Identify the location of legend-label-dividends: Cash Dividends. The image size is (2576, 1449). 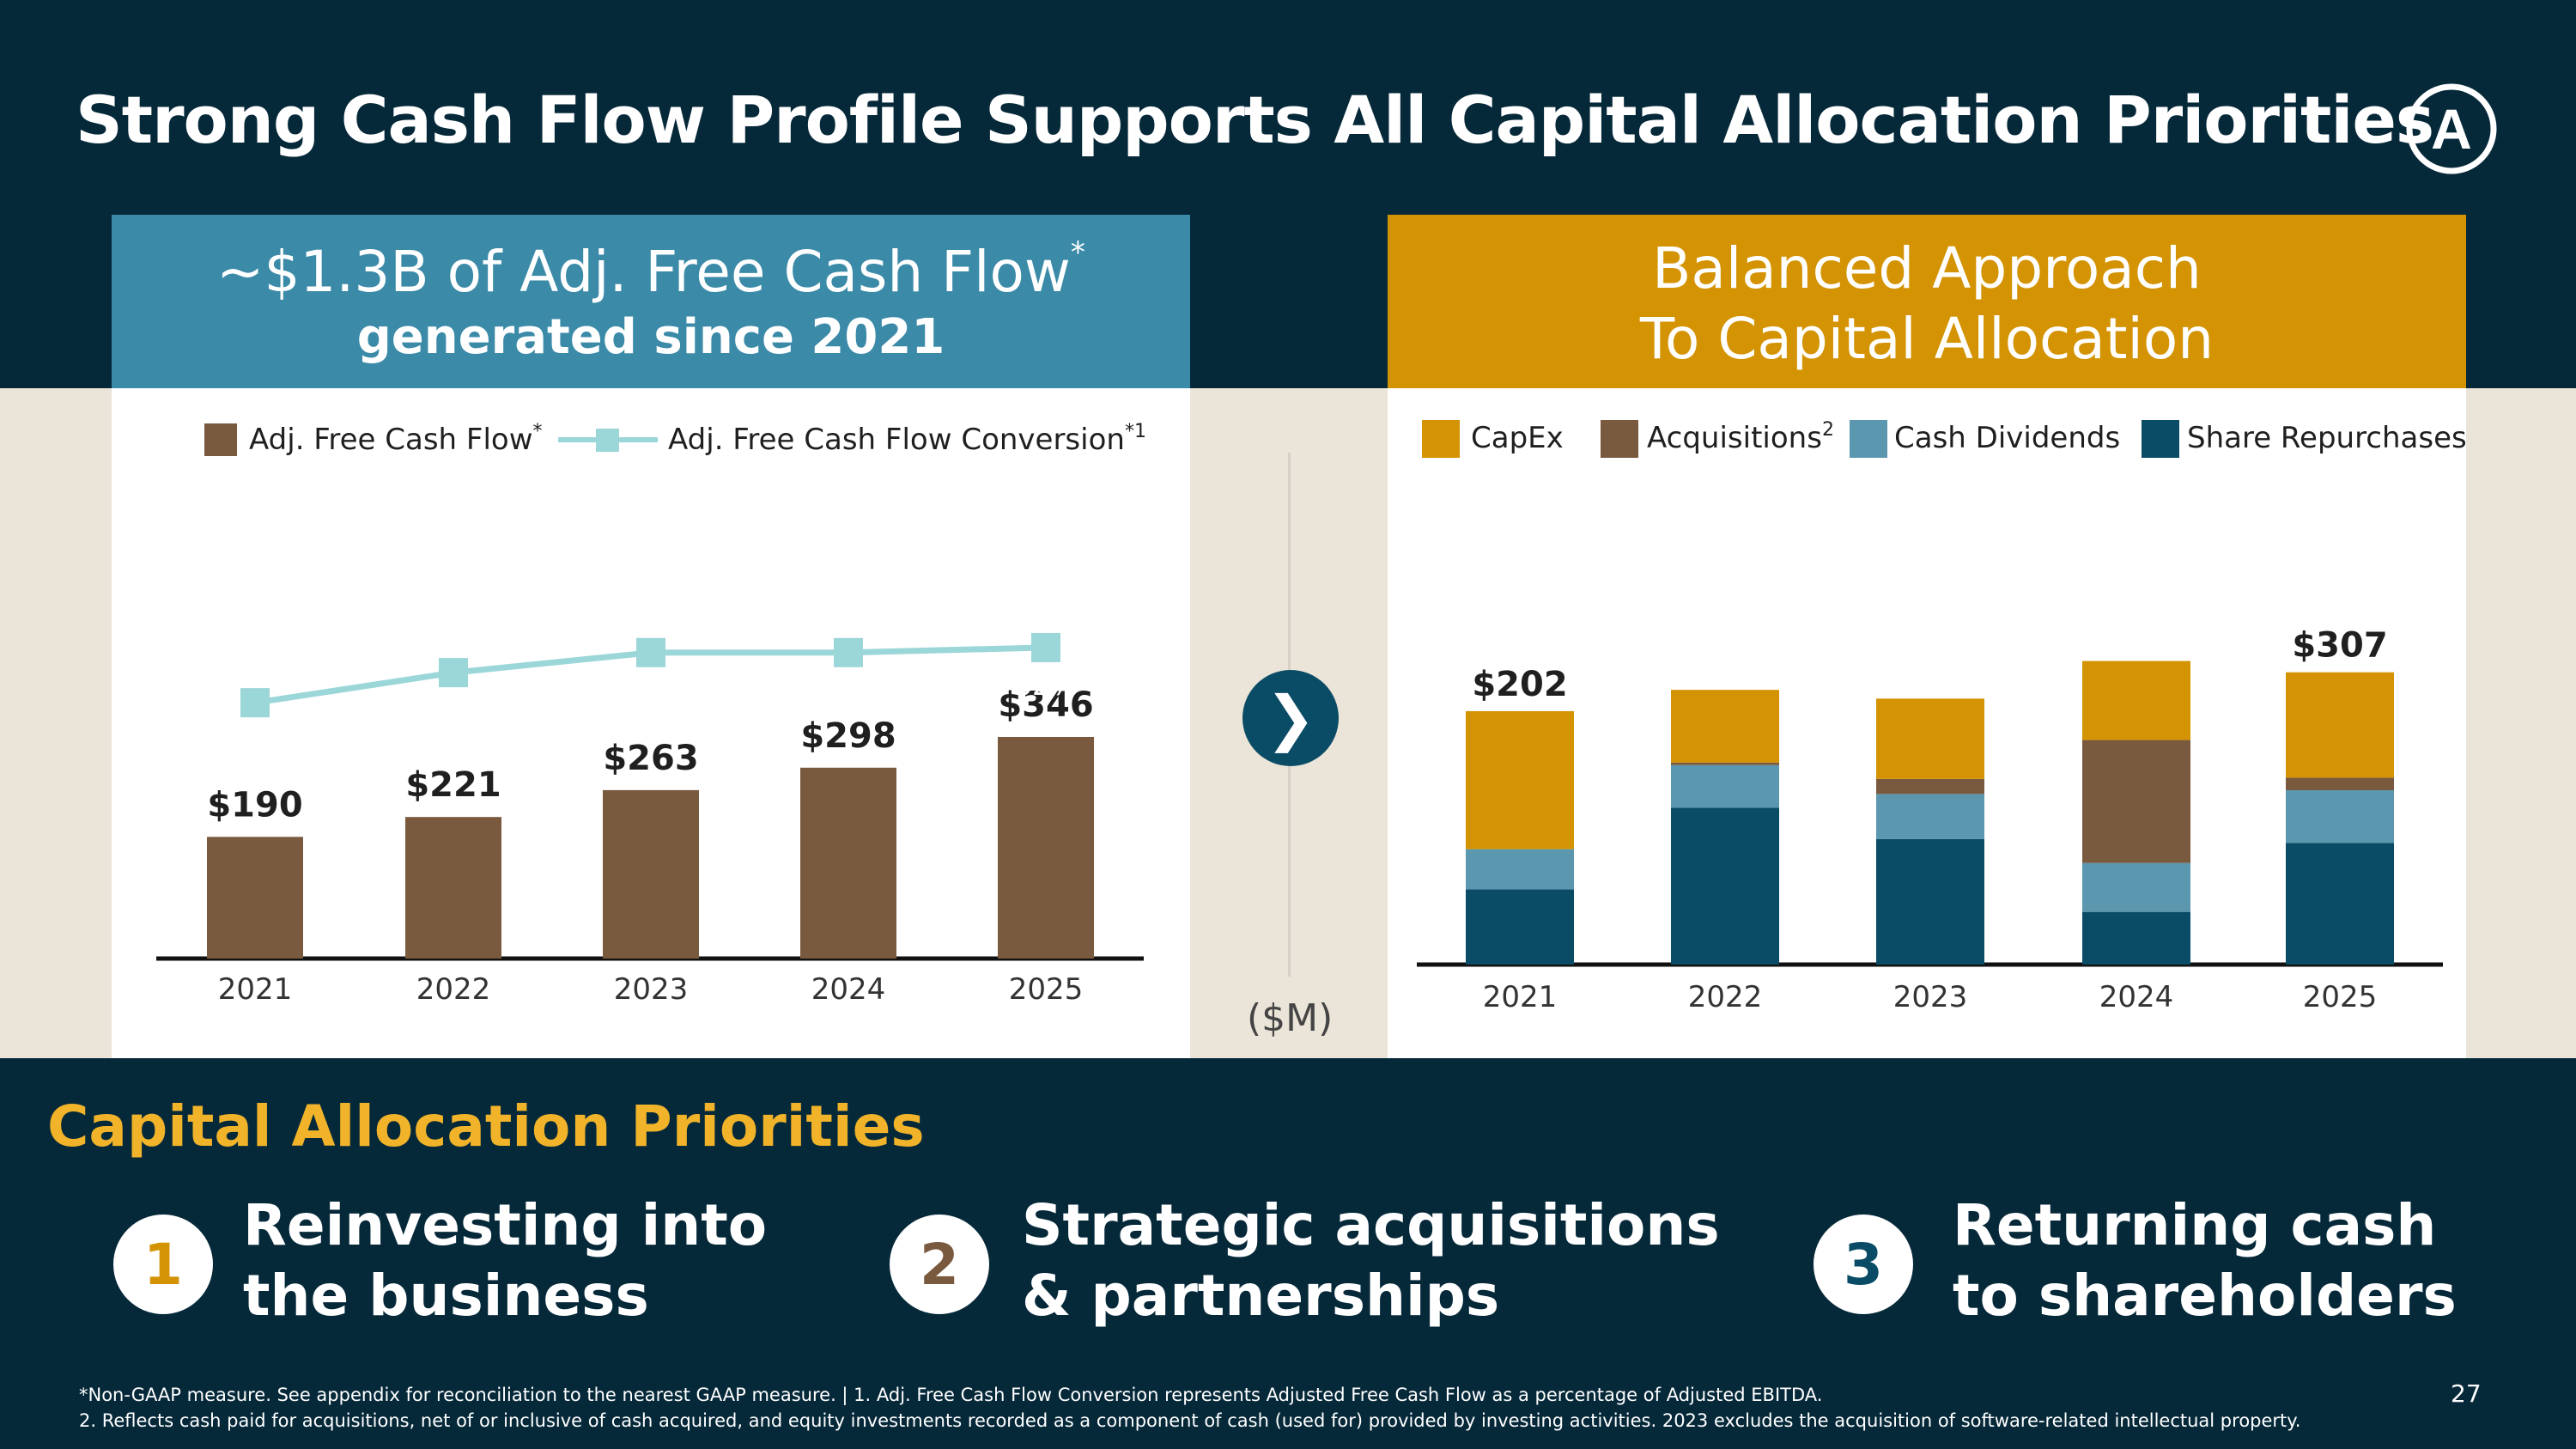
(2007, 438).